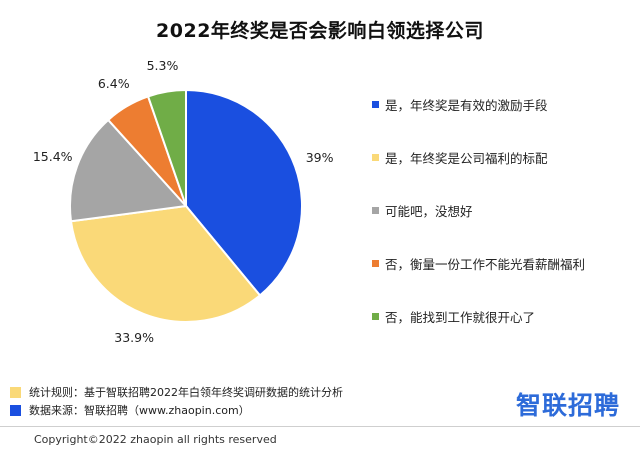 This screenshot has height=454, width=640. I want to click on slice-2-value-label: 15.4%, so click(53, 156).